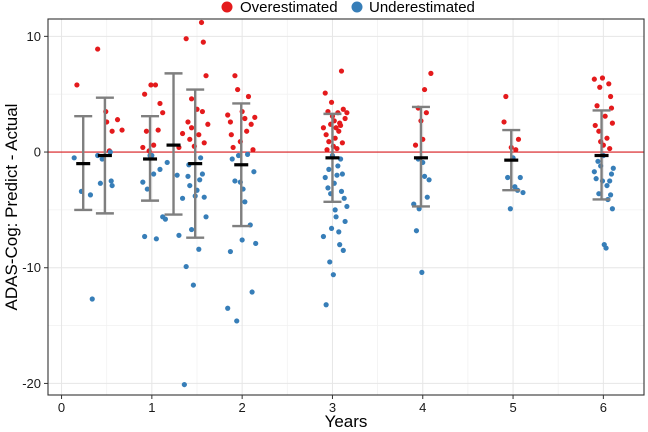 Image resolution: width=648 pixels, height=432 pixels. What do you see at coordinates (422, 8) in the screenshot?
I see `legend-label-underestimated: Underestimated` at bounding box center [422, 8].